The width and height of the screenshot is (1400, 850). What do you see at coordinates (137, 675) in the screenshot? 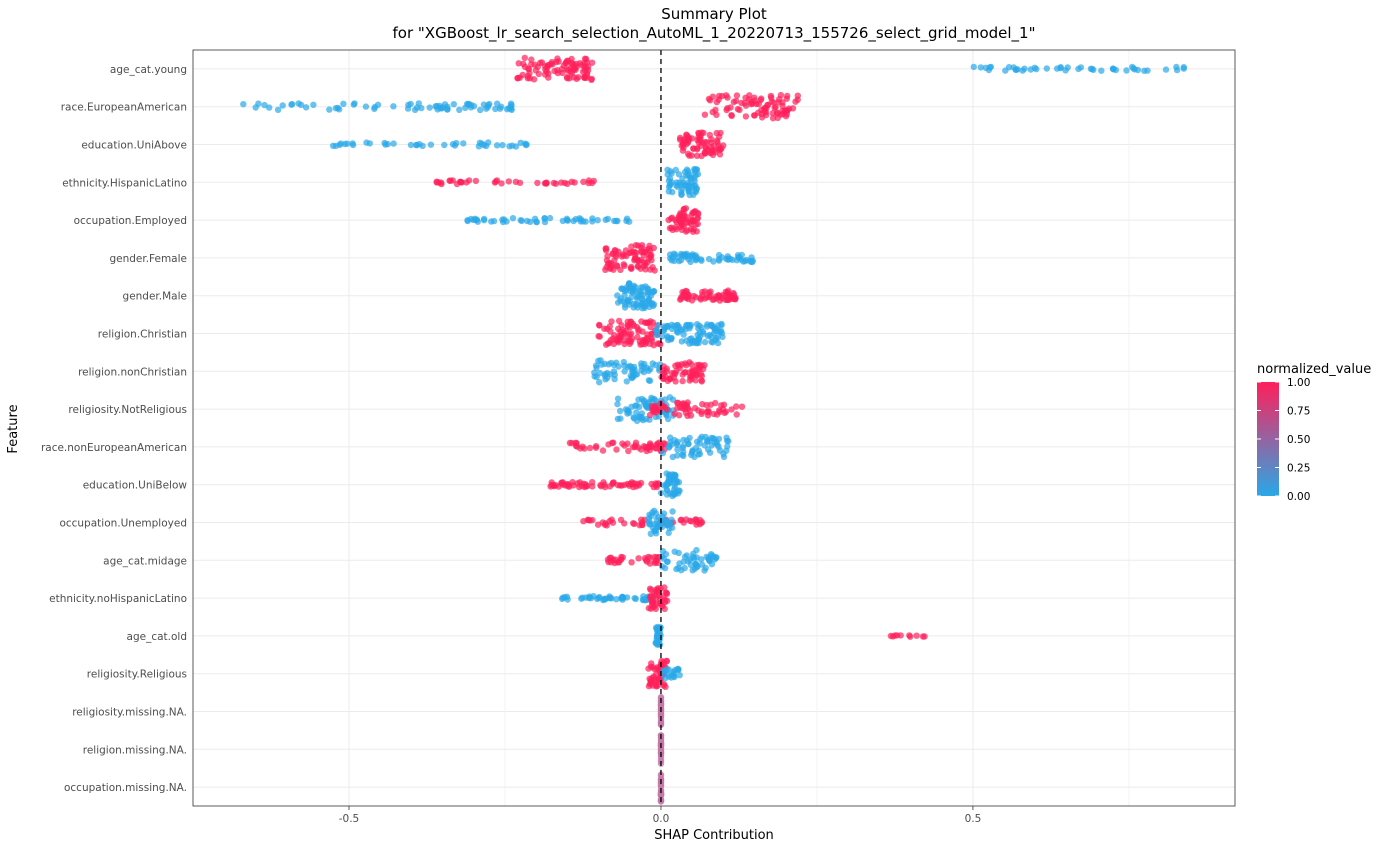
I see `y-tick-label: religiosity.Religious` at bounding box center [137, 675].